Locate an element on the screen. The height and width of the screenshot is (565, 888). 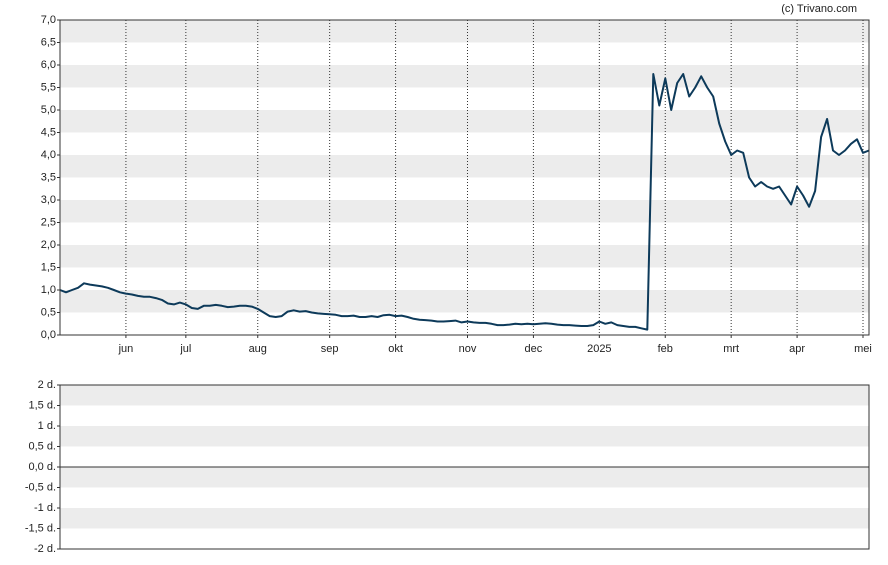
x-tick-label: feb is located at coordinates (665, 349).